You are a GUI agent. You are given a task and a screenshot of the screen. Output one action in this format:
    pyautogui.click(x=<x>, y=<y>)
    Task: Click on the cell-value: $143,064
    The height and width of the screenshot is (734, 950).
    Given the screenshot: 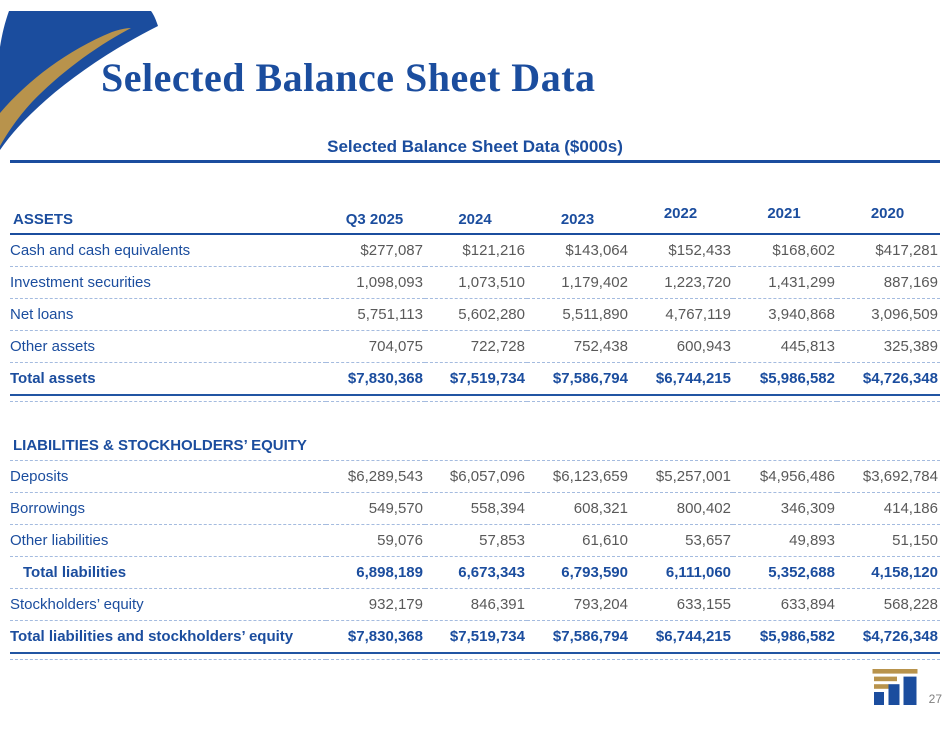 What is the action you would take?
    pyautogui.click(x=578, y=250)
    